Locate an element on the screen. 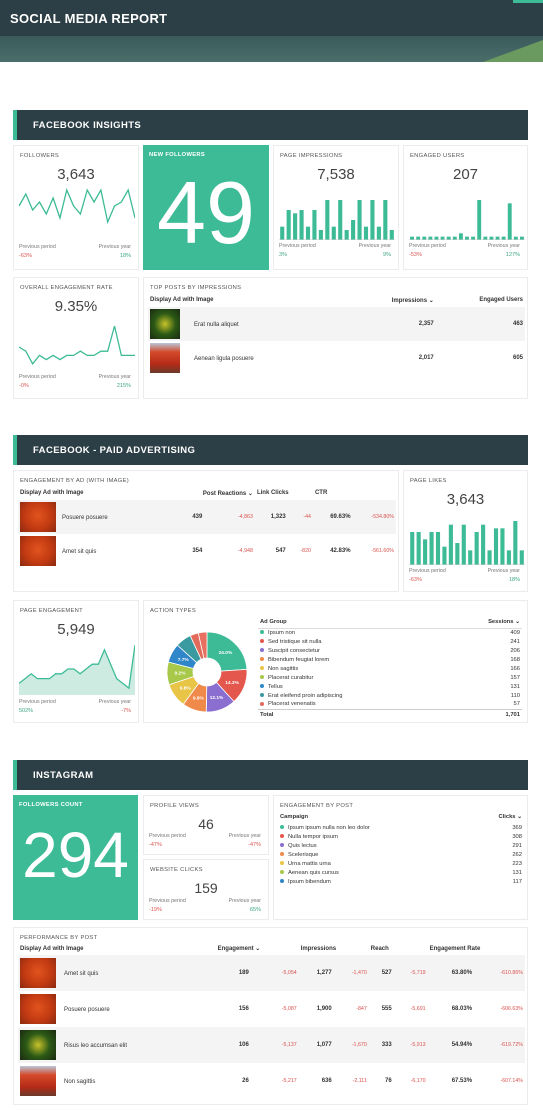  ad-clicks: 547 is located at coordinates (280, 551).